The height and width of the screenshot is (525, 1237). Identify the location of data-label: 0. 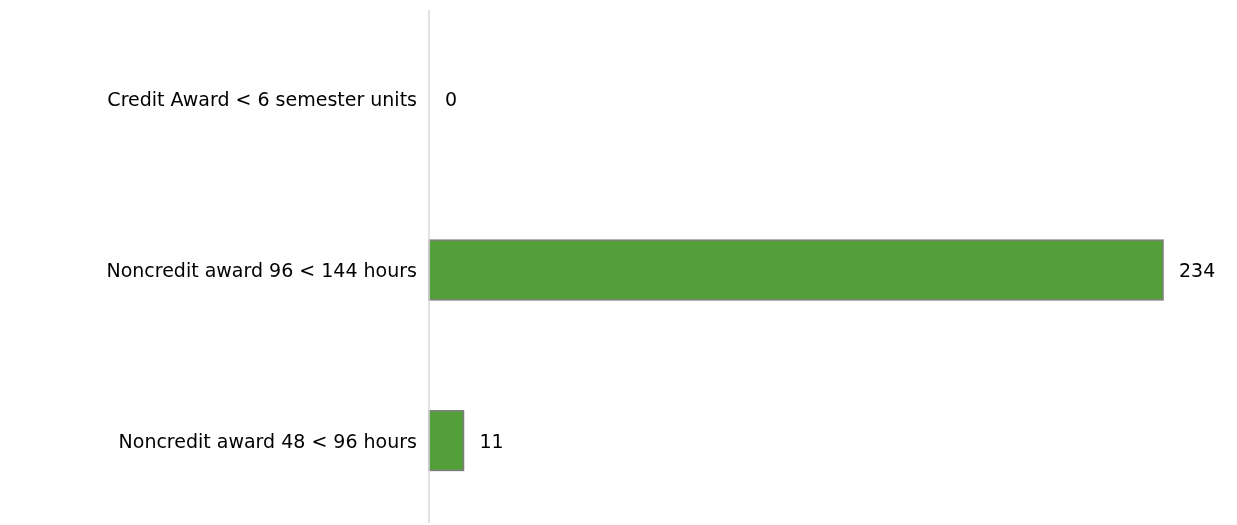
(451, 99).